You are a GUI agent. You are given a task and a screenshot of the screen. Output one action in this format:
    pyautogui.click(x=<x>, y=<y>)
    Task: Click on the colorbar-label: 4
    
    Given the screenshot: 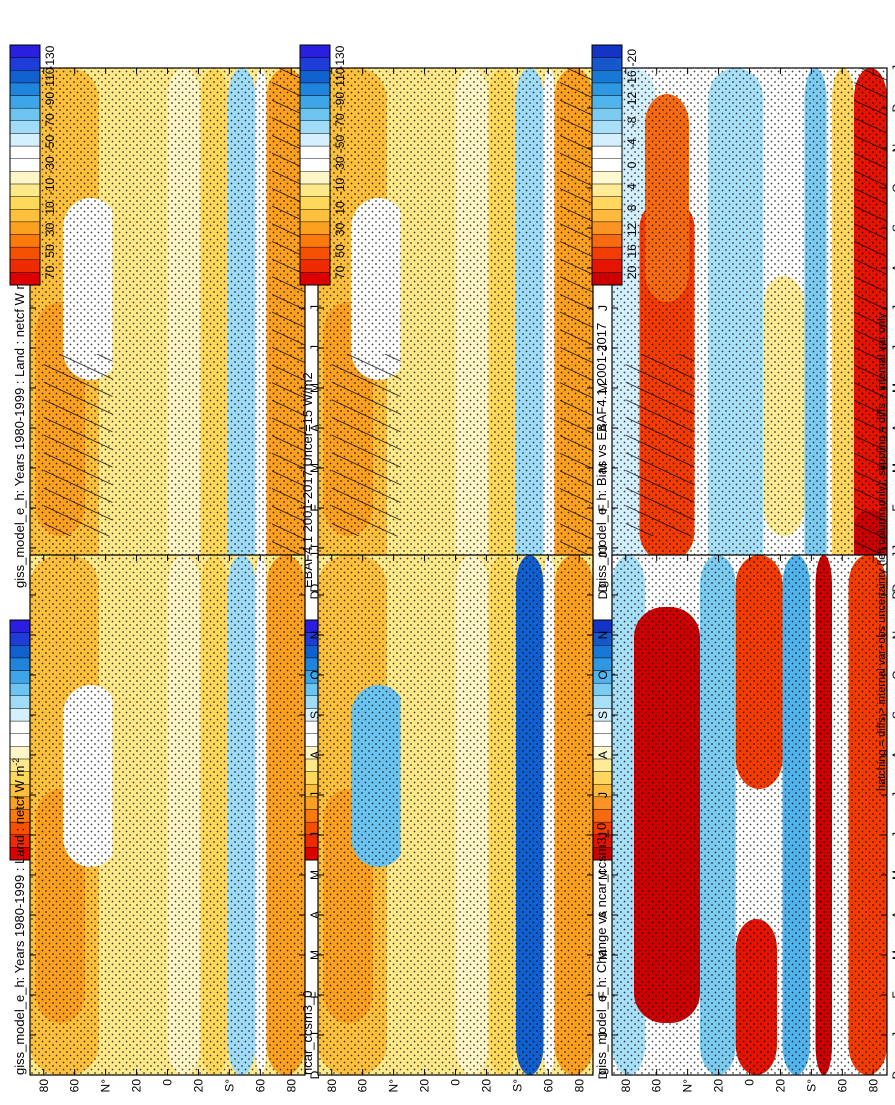 What is the action you would take?
    pyautogui.click(x=632, y=186)
    